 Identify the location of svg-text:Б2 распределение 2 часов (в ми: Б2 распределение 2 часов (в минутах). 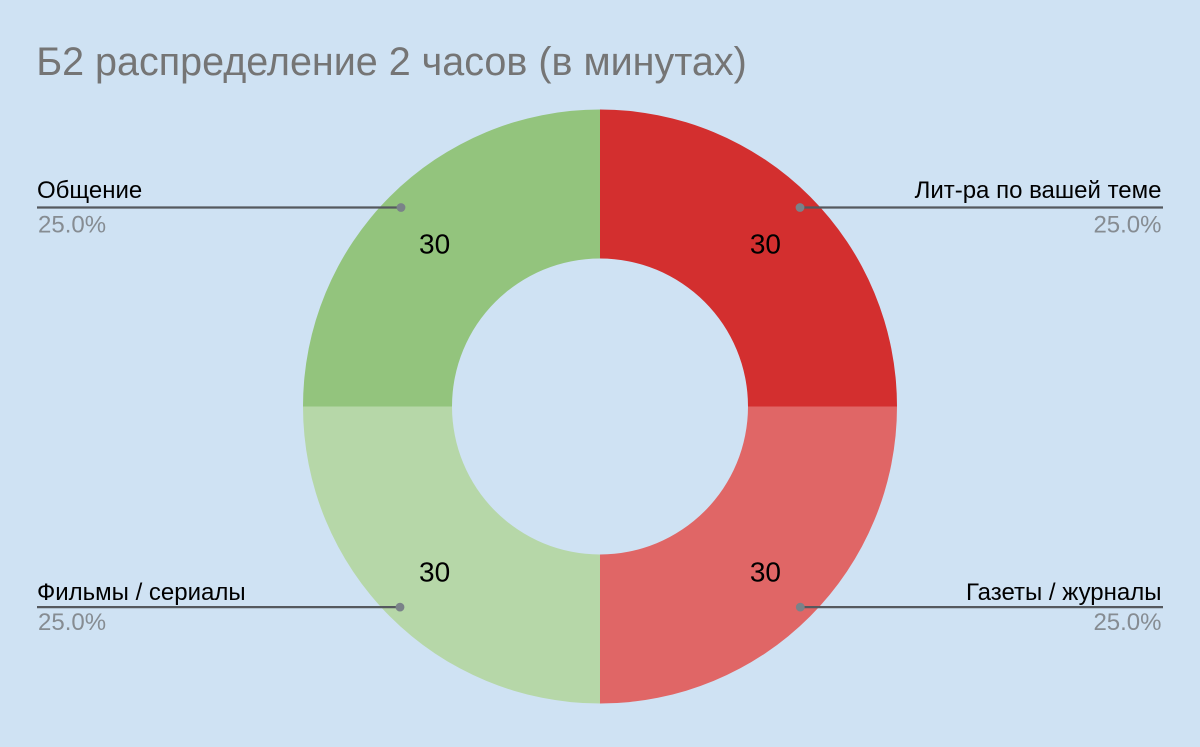
(391, 62).